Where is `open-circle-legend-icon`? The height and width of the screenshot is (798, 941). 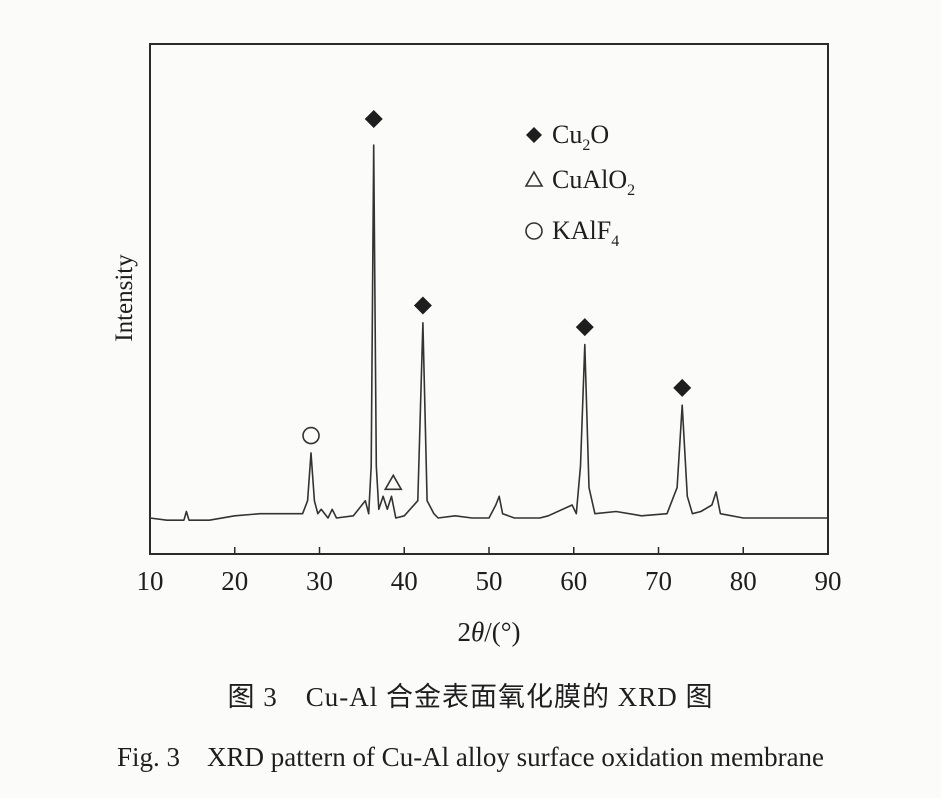 open-circle-legend-icon is located at coordinates (534, 231).